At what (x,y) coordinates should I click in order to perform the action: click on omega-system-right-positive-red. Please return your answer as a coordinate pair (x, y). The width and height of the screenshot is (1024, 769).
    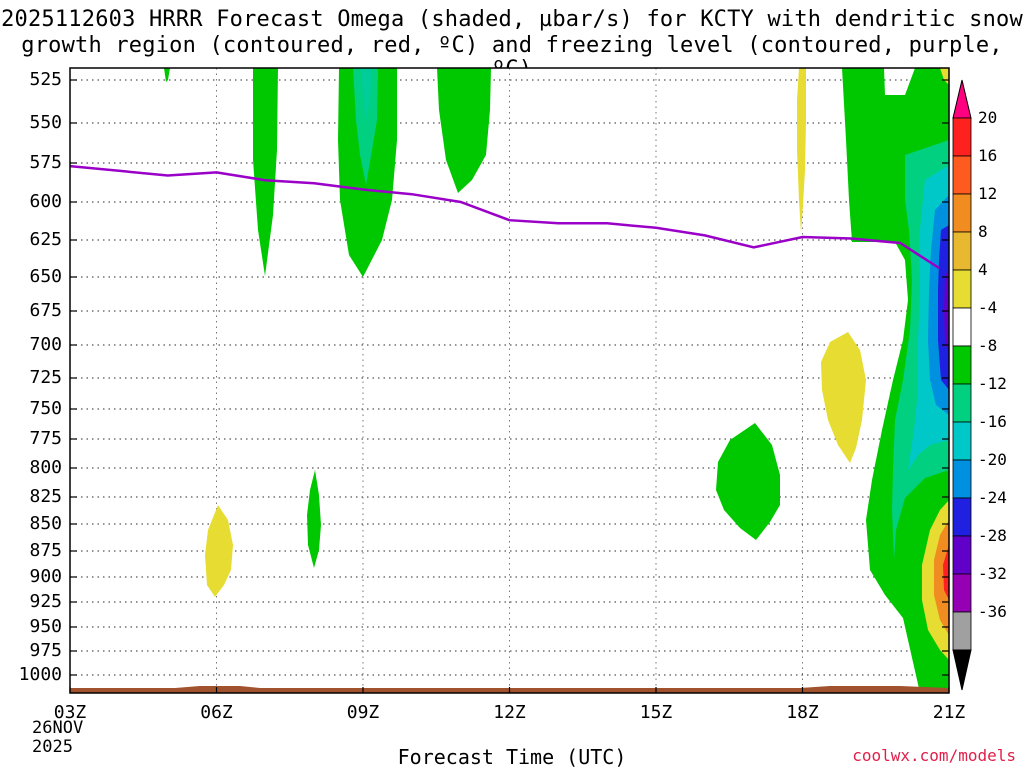
    Looking at the image, I should click on (946, 572).